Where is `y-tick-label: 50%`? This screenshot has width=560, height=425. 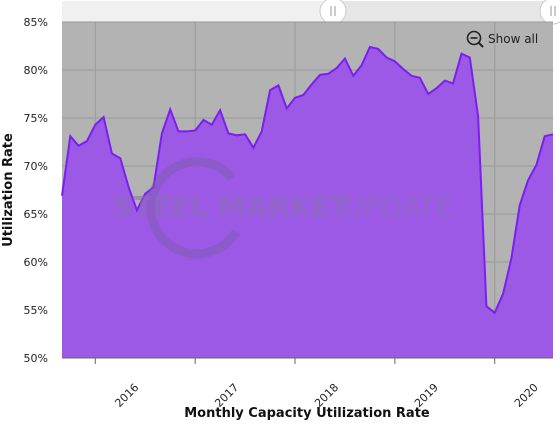 y-tick-label: 50% is located at coordinates (36, 358).